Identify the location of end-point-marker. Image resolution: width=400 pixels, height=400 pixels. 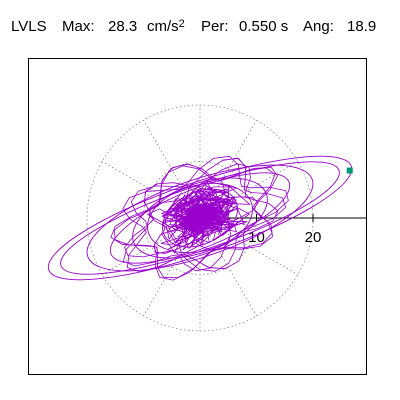
(349, 170).